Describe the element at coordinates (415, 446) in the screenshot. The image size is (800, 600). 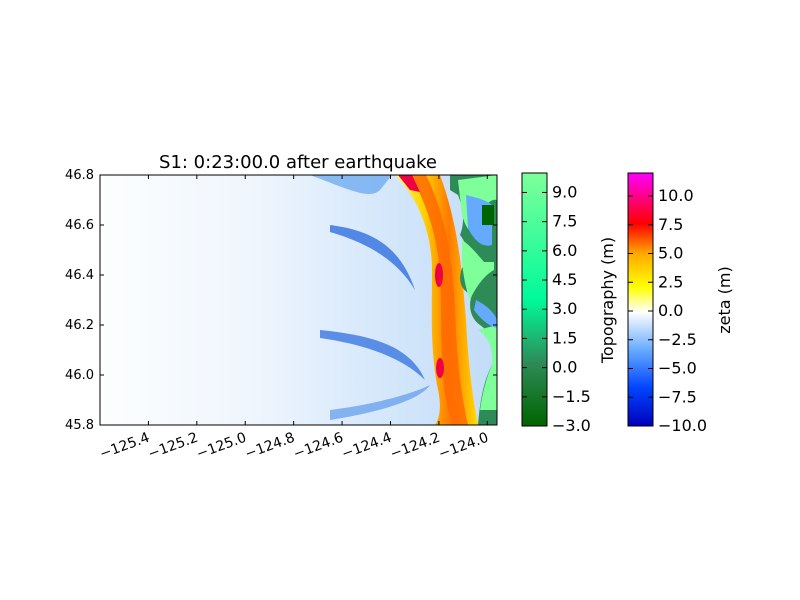
I see `x-tick-label: −124.2` at that location.